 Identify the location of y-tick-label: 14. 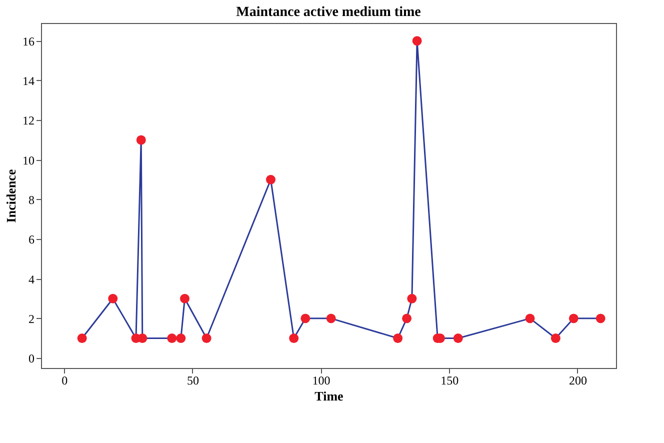
(28, 81).